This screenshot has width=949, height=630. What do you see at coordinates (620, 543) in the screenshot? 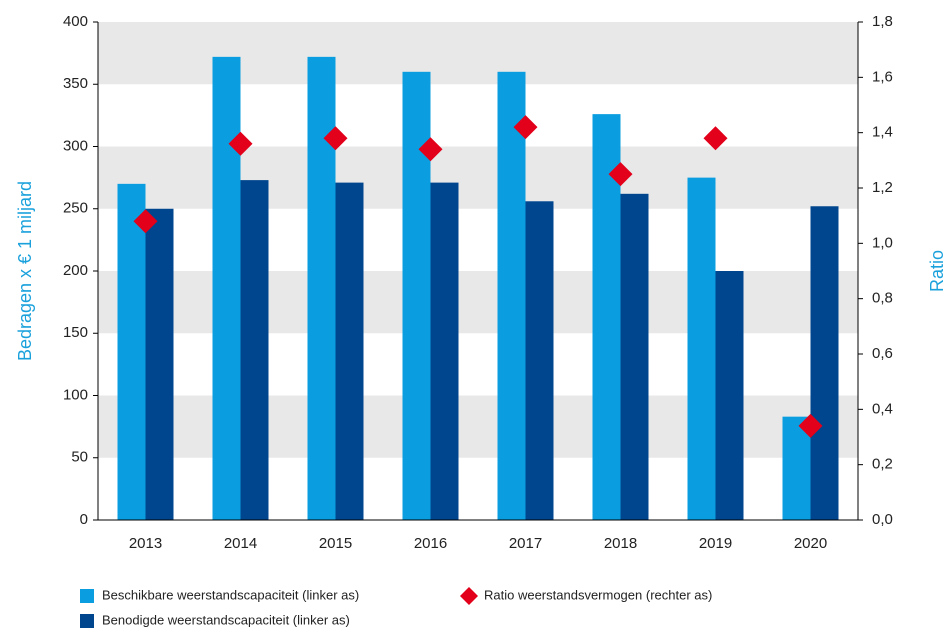
I see `x-tick-label: 2018` at bounding box center [620, 543].